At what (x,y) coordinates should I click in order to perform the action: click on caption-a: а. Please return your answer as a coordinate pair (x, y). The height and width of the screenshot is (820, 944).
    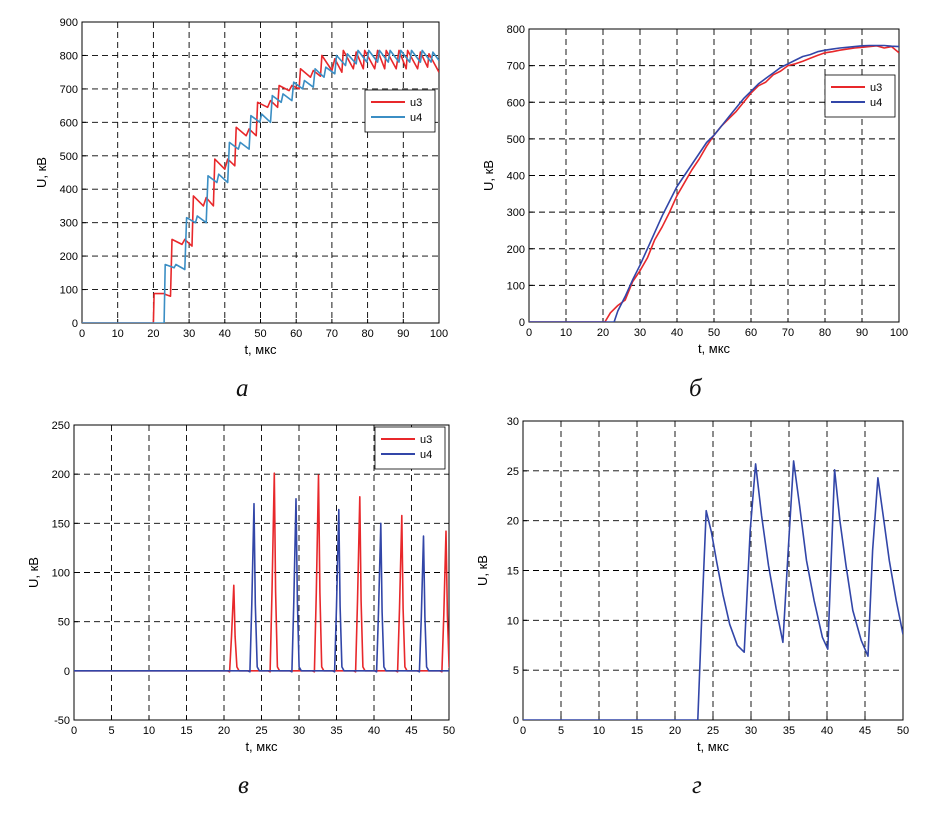
    Looking at the image, I should click on (242, 388).